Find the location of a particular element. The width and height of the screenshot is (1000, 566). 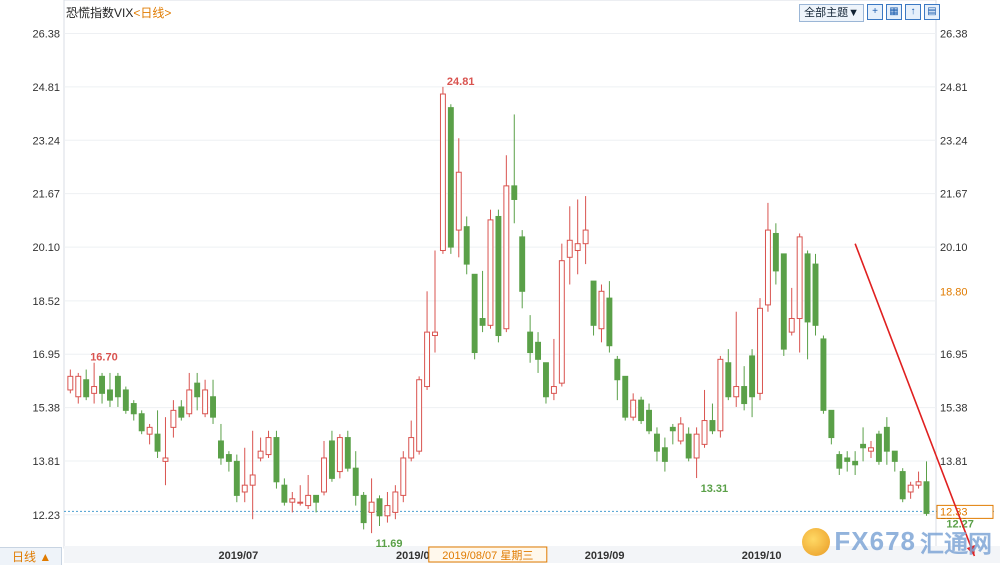

period-select-button: 日线 ▲ is located at coordinates (31, 556).